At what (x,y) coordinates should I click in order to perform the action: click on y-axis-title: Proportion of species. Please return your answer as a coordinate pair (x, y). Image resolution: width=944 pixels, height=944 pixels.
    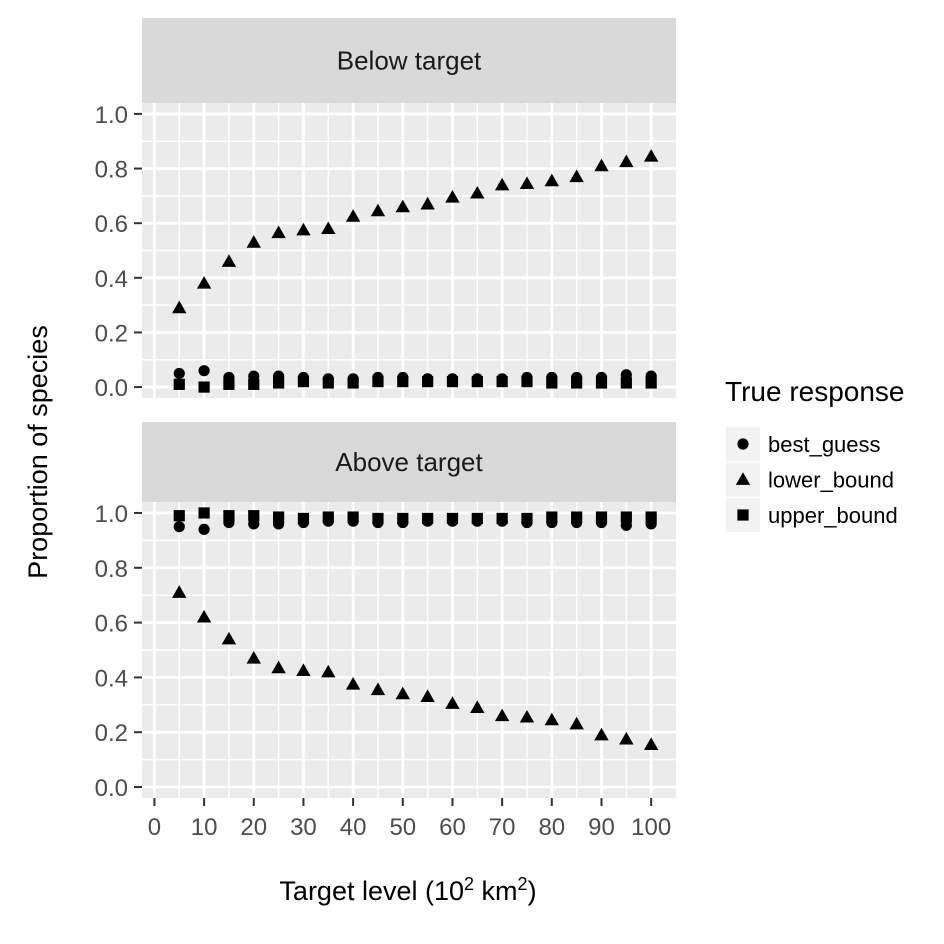
    Looking at the image, I should click on (38, 452).